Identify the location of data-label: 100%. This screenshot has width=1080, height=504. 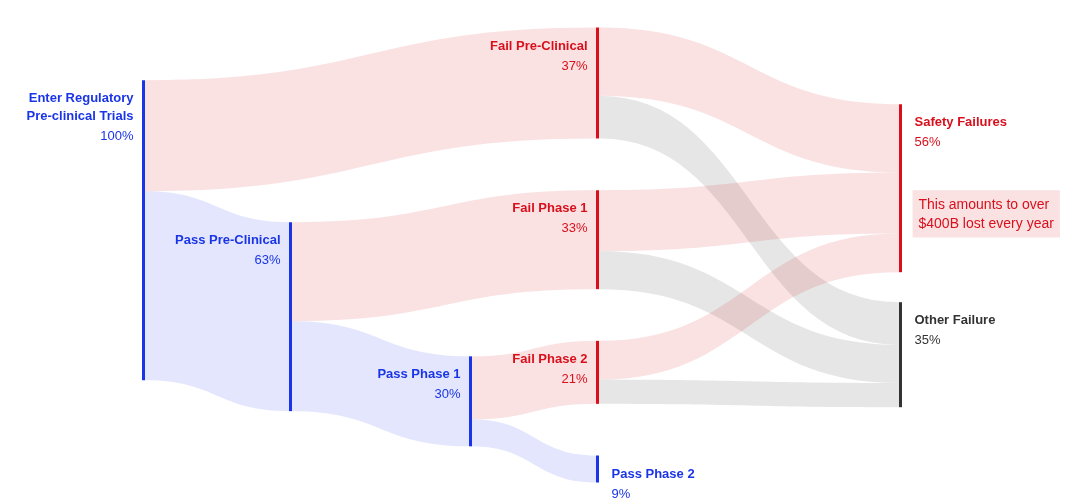
(117, 136).